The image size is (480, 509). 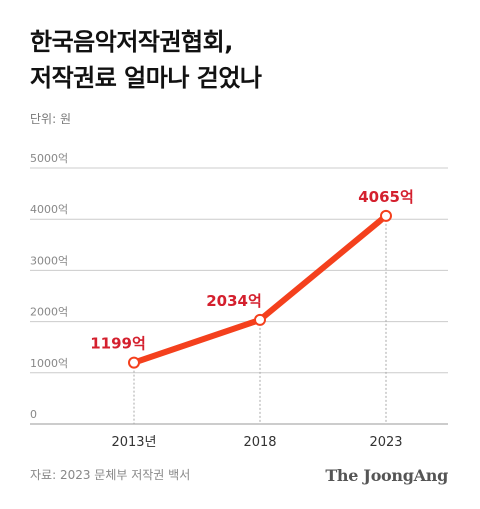 What do you see at coordinates (110, 475) in the screenshot?
I see `source-note: 자료: 2023 문체부 저작권 백서` at bounding box center [110, 475].